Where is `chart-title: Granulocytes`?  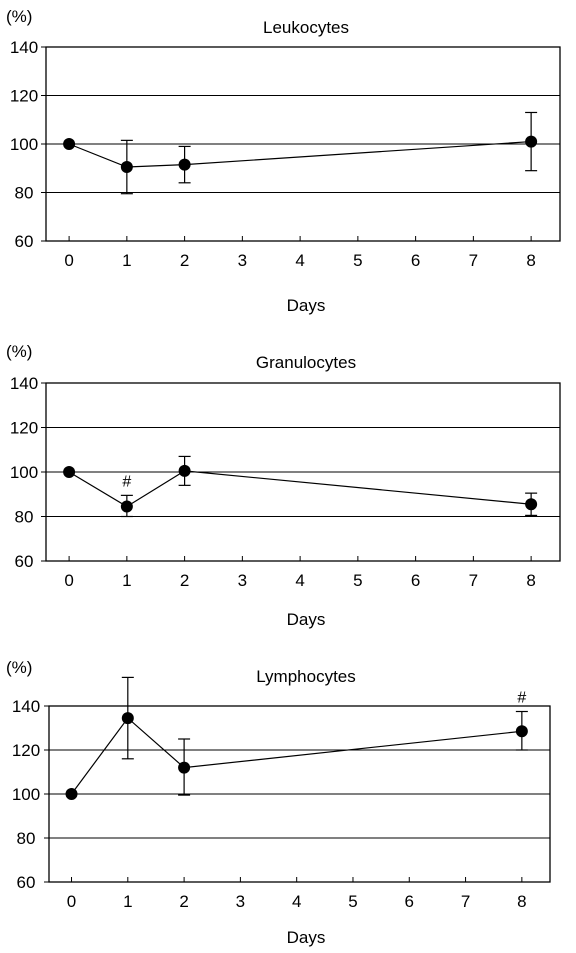 chart-title: Granulocytes is located at coordinates (306, 362).